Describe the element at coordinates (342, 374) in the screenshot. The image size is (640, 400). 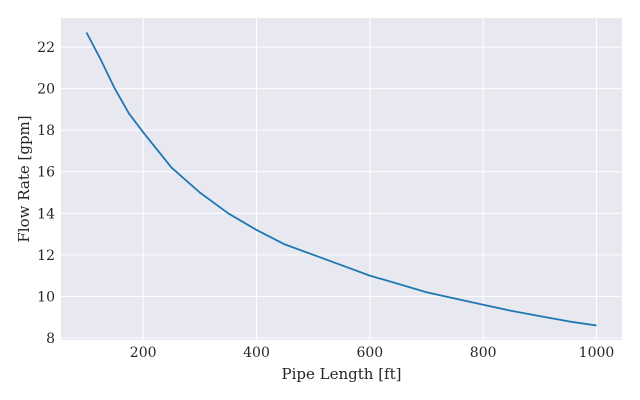
I see `x-axis-label: Pipe Length [ft]` at that location.